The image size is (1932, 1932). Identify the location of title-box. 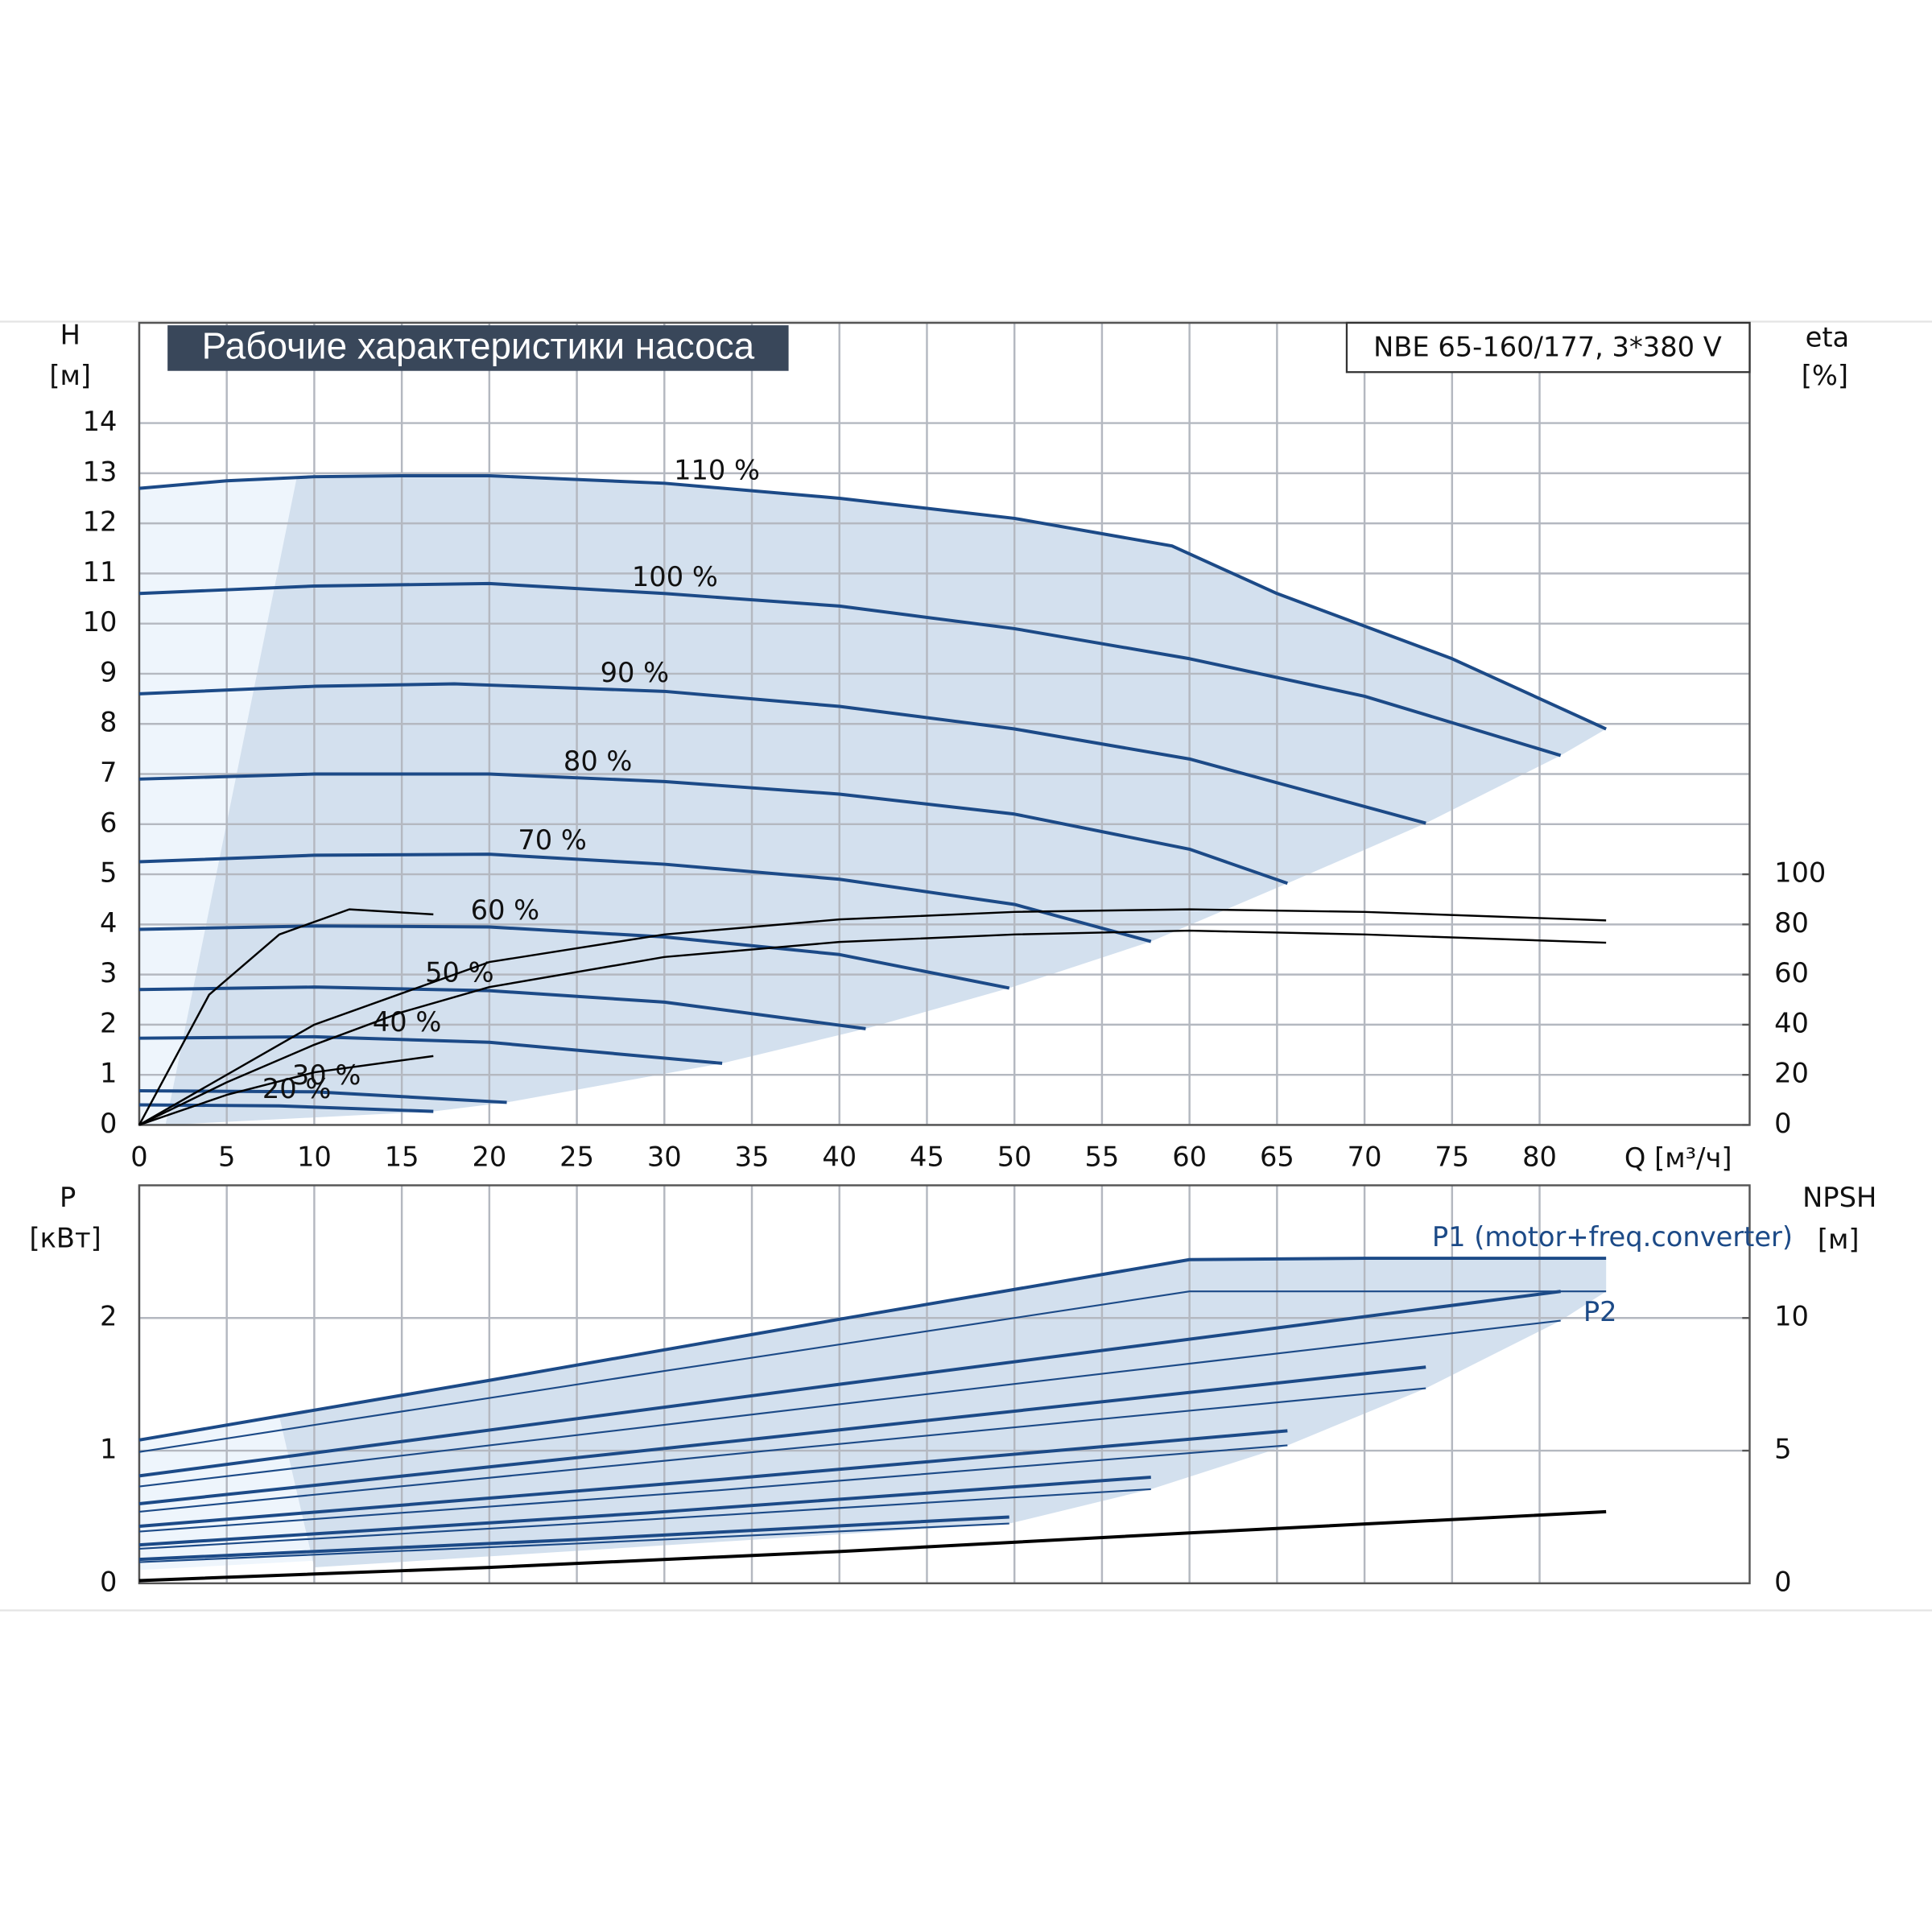
(478, 348).